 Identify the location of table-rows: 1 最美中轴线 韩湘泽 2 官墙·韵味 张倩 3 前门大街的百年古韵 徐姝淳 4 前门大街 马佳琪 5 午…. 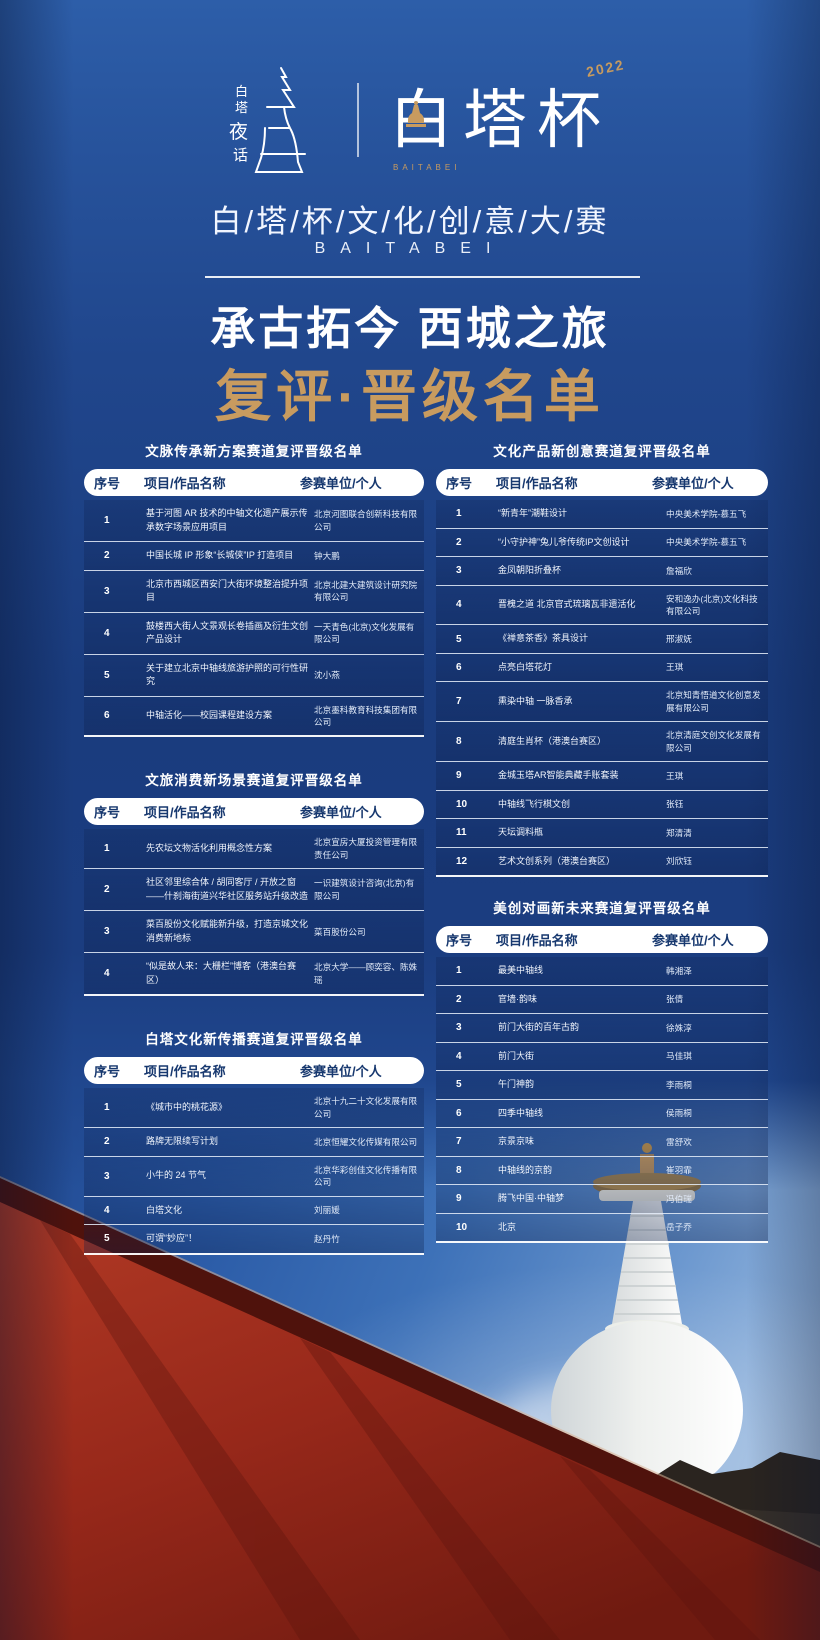
(602, 1100).